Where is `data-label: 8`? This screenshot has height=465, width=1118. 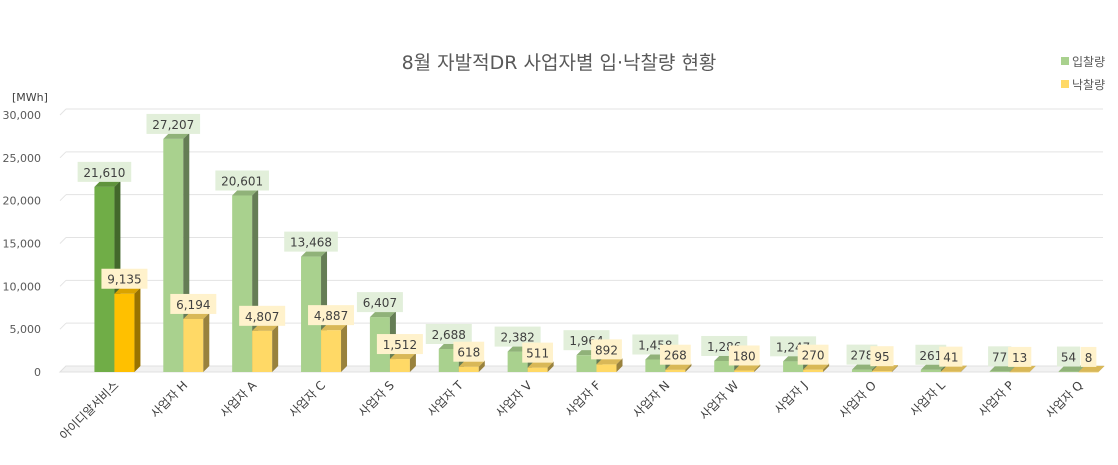
data-label: 8 is located at coordinates (1089, 358).